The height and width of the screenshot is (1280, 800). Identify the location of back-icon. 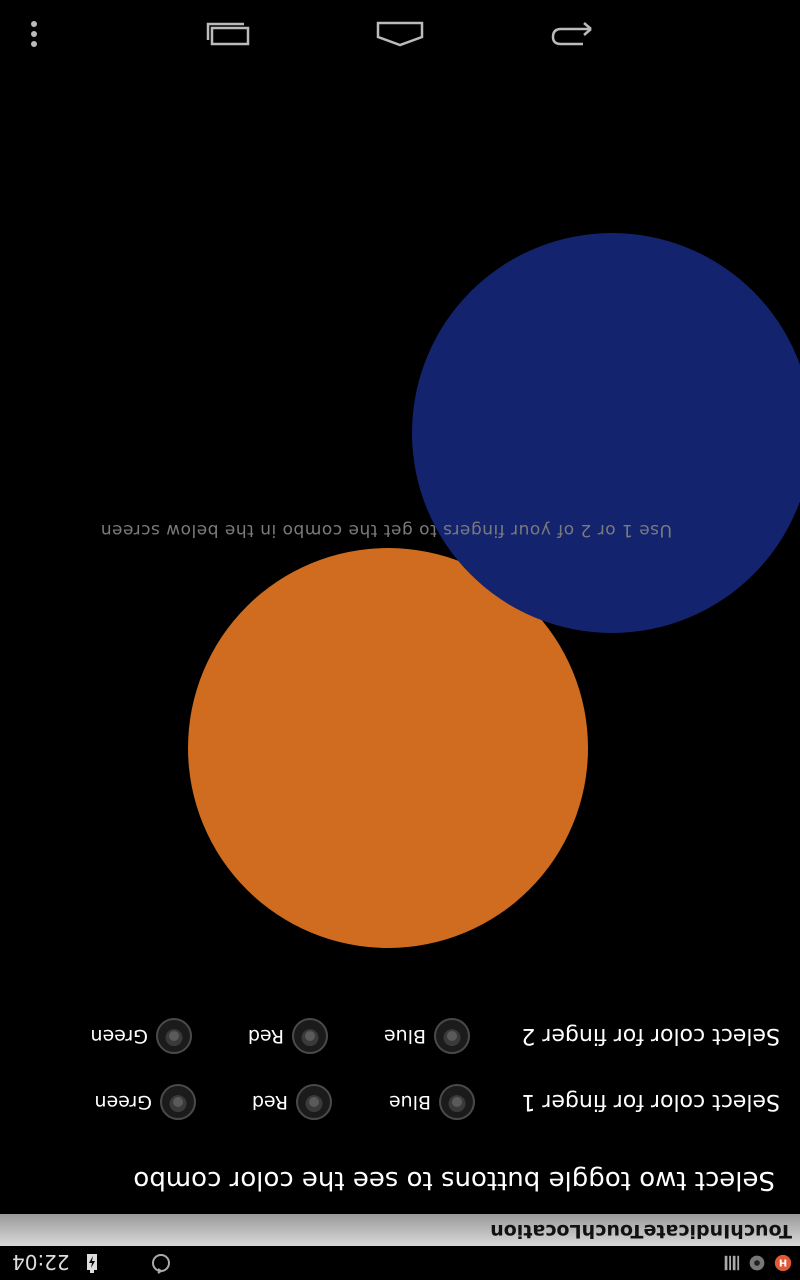
(571, 34).